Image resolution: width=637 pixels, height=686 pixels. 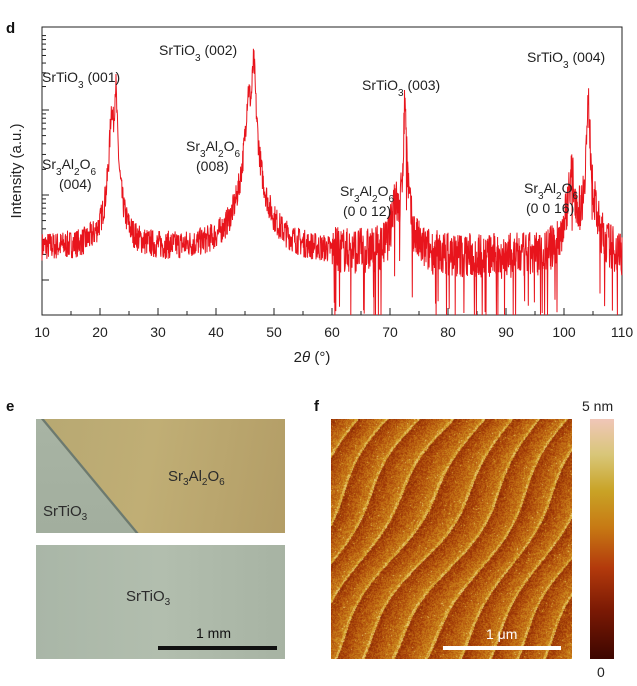 What do you see at coordinates (312, 357) in the screenshot?
I see `x-axis-title: 2θ (°)` at bounding box center [312, 357].